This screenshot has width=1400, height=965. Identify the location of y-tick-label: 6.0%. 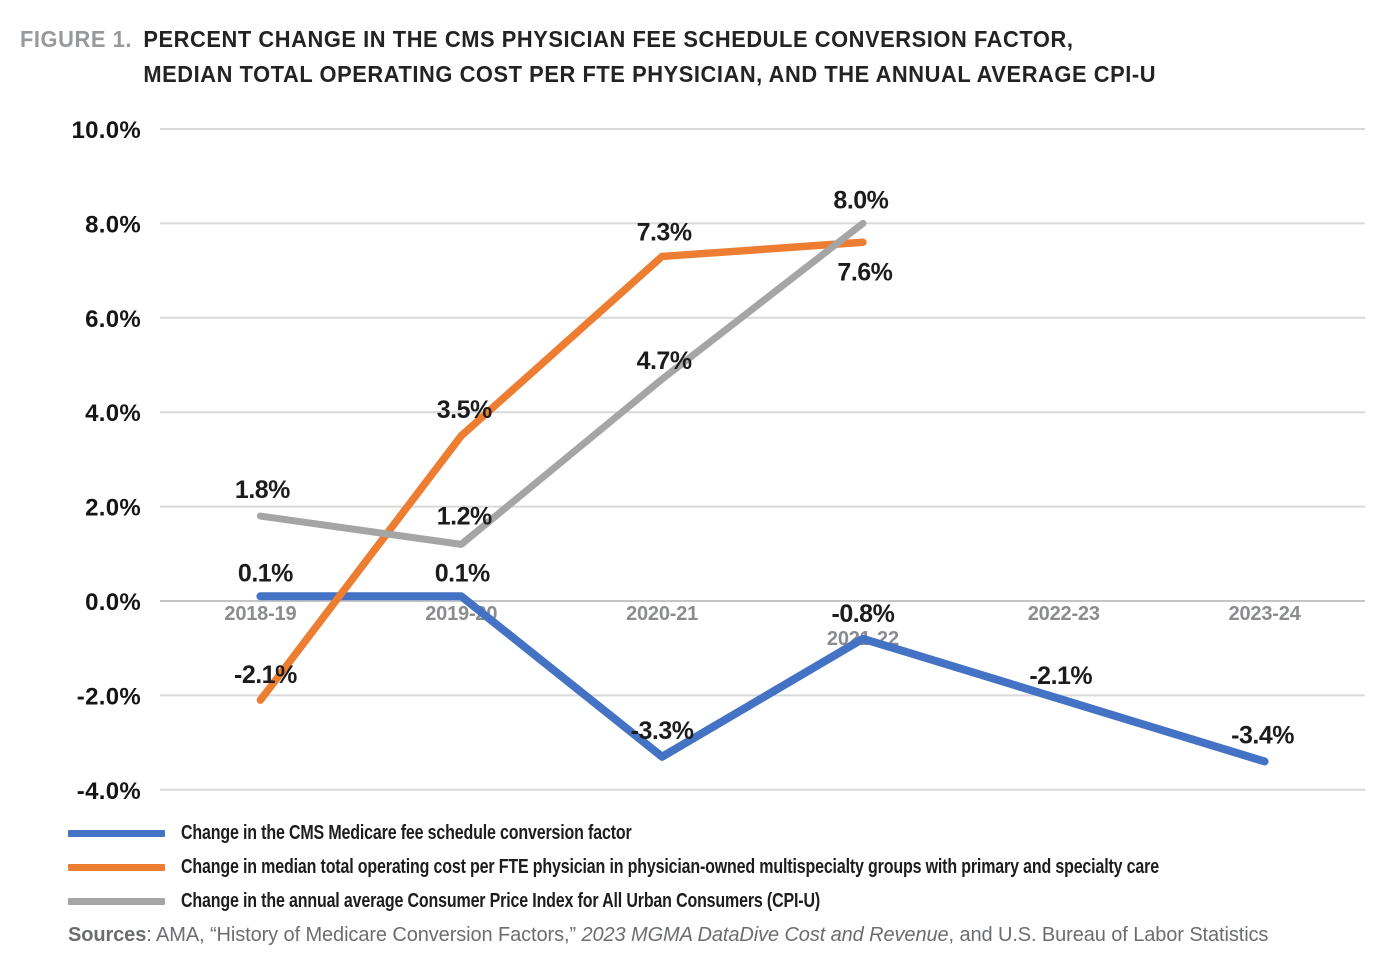
(113, 319).